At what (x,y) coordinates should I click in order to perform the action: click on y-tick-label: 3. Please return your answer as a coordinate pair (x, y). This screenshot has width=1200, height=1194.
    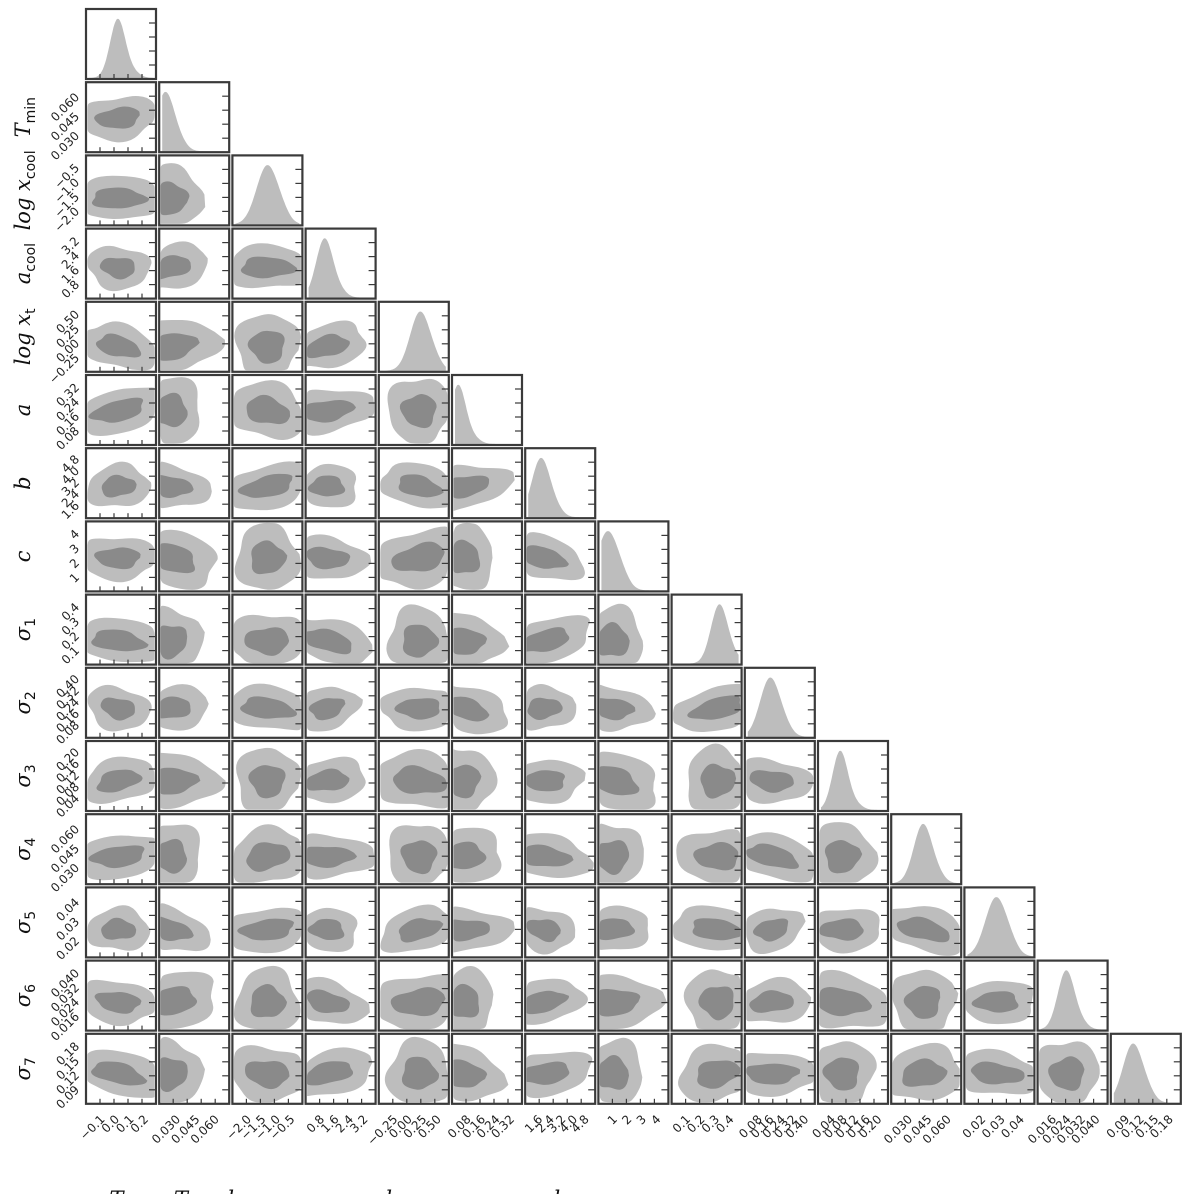
    Looking at the image, I should click on (74, 548).